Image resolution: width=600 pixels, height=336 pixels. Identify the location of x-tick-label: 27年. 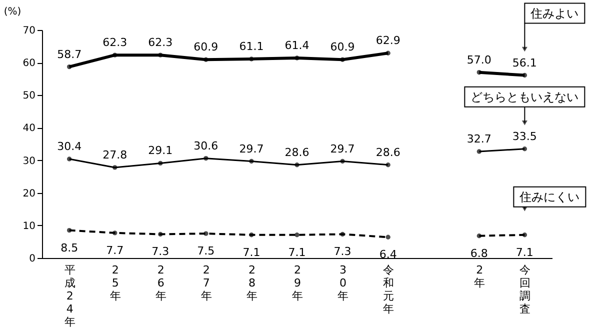
(206, 283).